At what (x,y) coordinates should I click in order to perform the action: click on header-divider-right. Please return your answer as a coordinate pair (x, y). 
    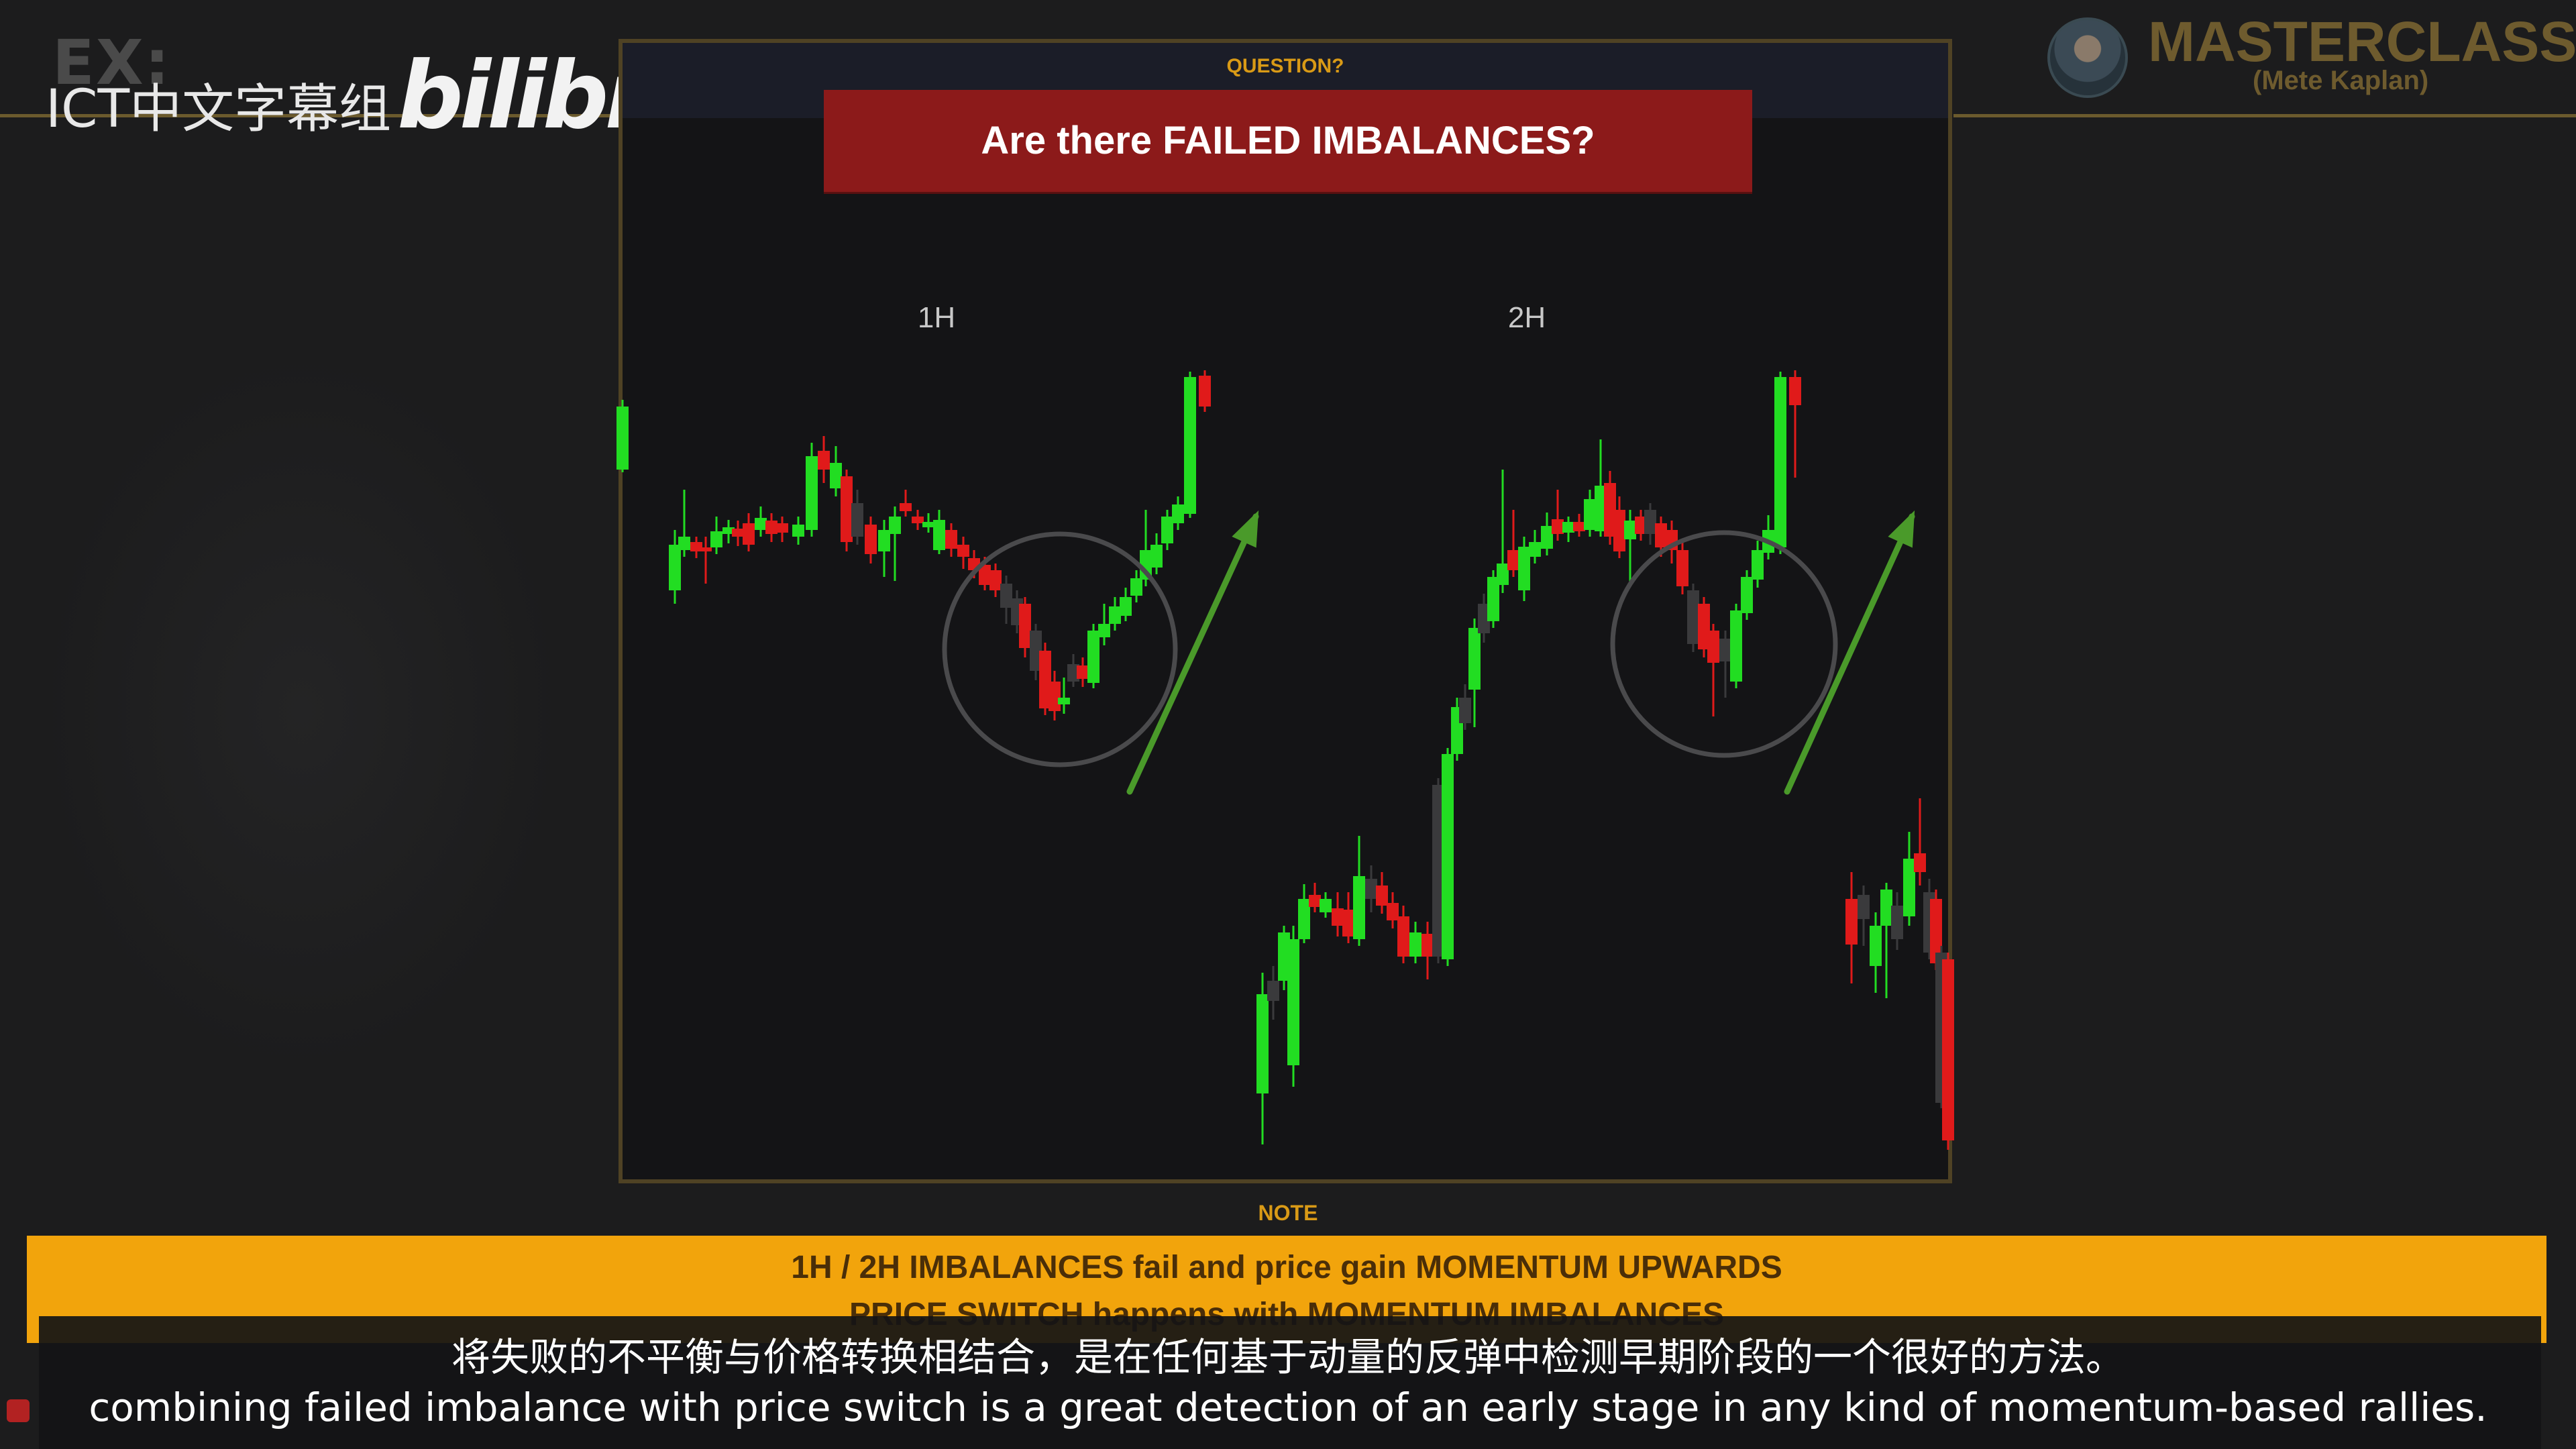
    Looking at the image, I should click on (2264, 115).